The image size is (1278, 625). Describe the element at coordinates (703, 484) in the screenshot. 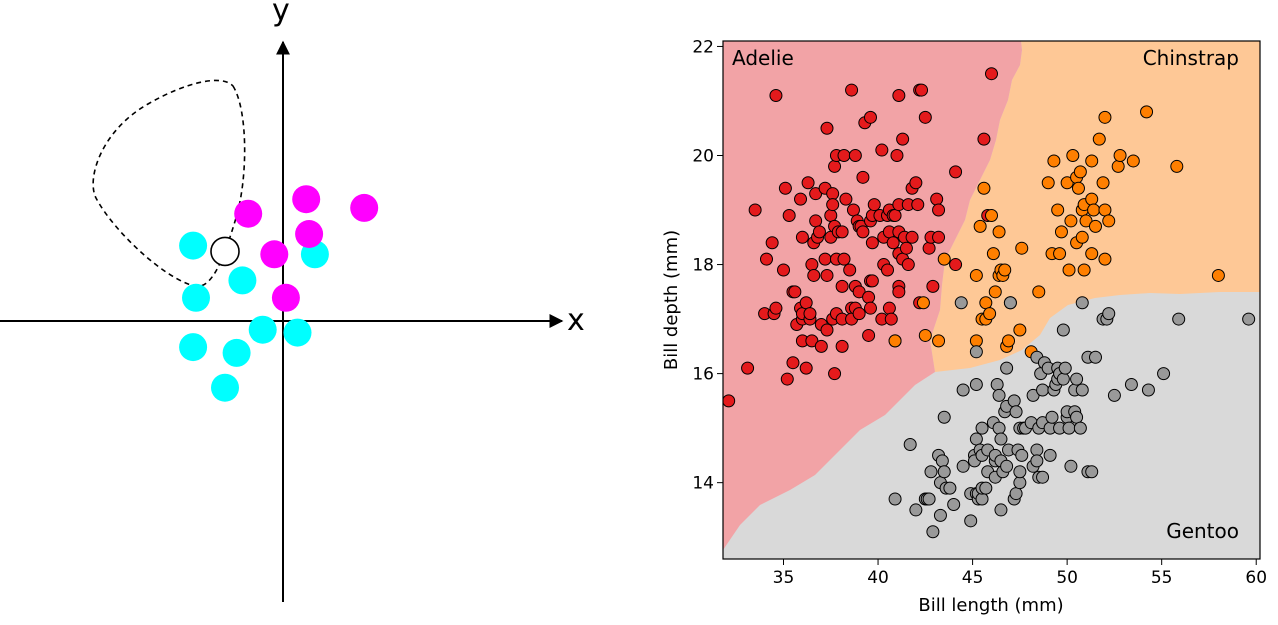

I see `y-tick-label: 14` at that location.